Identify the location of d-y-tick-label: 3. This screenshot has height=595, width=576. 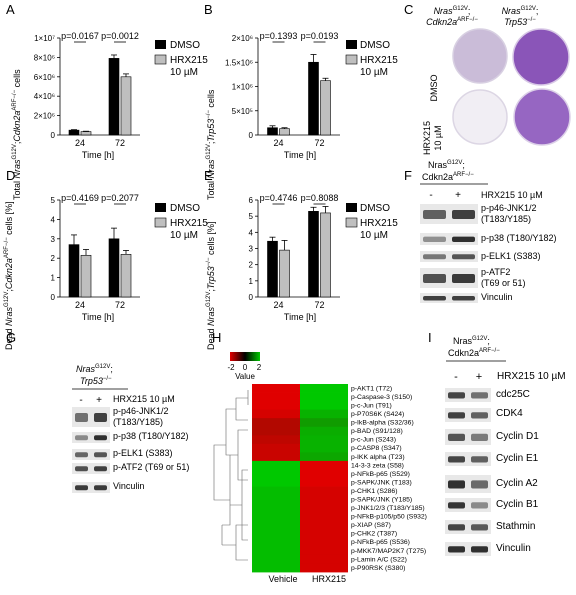
(53, 239).